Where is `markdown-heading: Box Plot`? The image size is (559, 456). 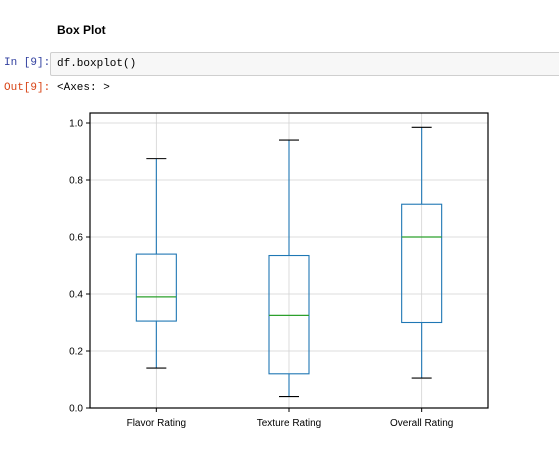
markdown-heading: Box Plot is located at coordinates (81, 30).